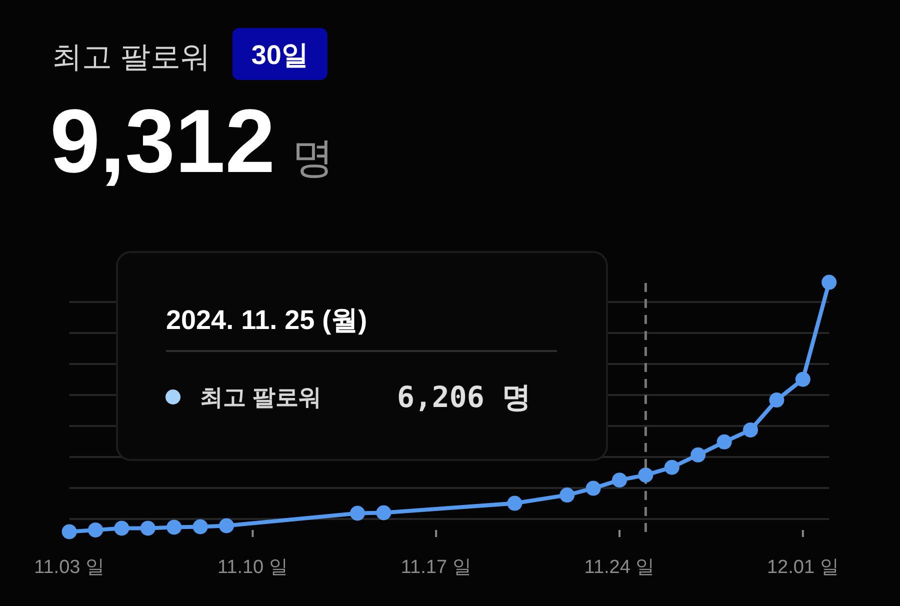 The image size is (900, 606). What do you see at coordinates (267, 320) in the screenshot?
I see `annotation: 2024. 11. 25 (월)` at bounding box center [267, 320].